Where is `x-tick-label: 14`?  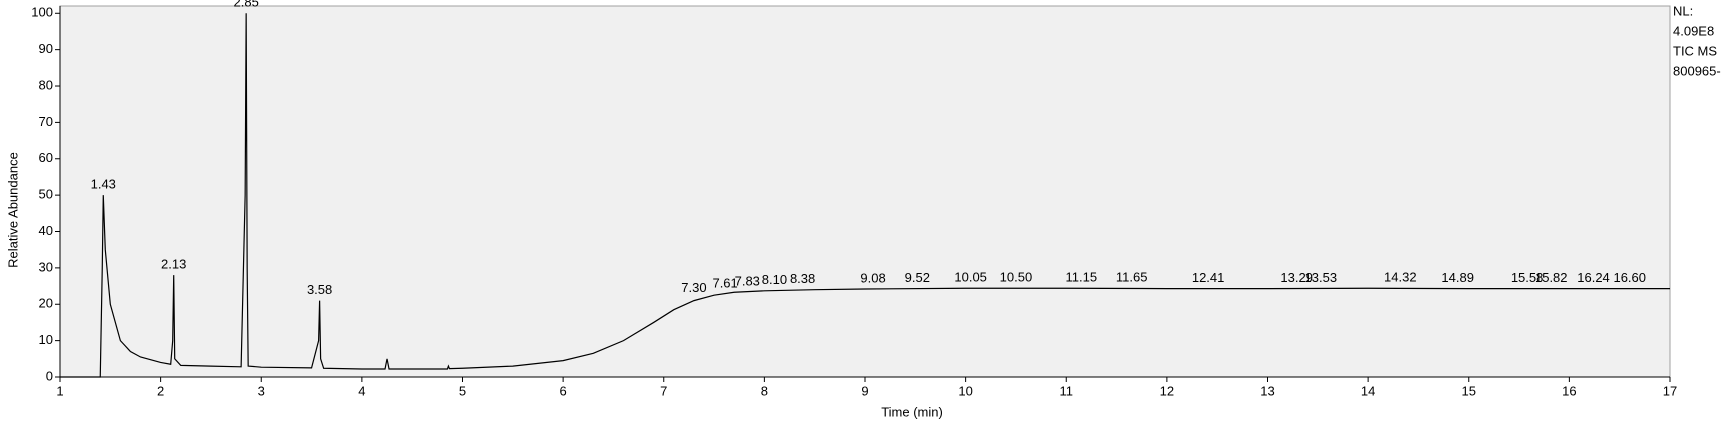 x-tick-label: 14 is located at coordinates (1368, 390).